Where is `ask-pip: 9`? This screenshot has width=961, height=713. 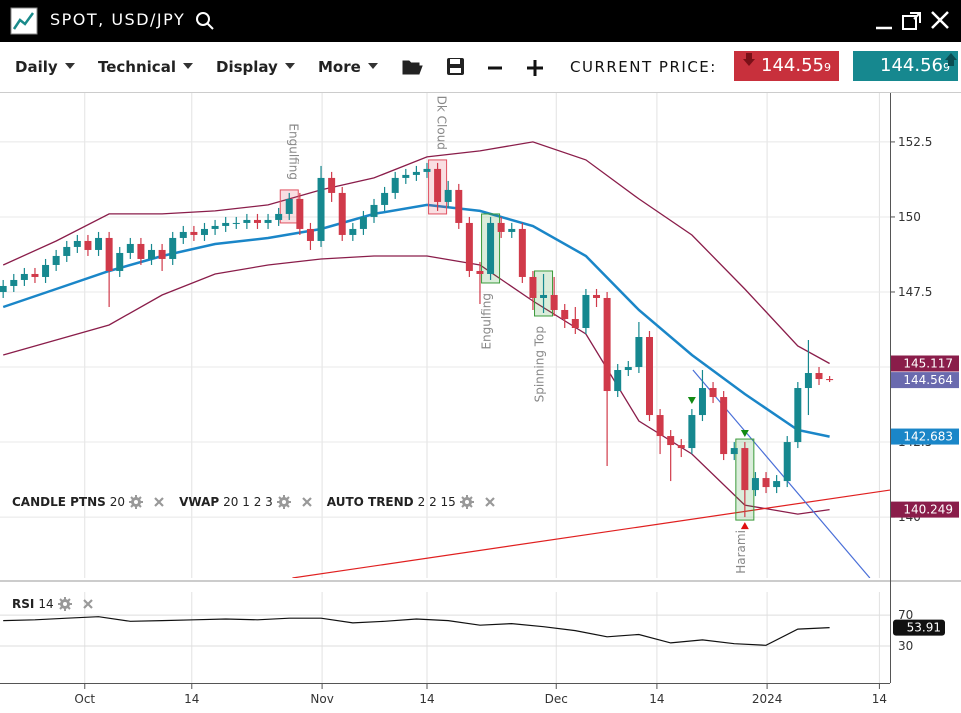 ask-pip: 9 is located at coordinates (946, 67).